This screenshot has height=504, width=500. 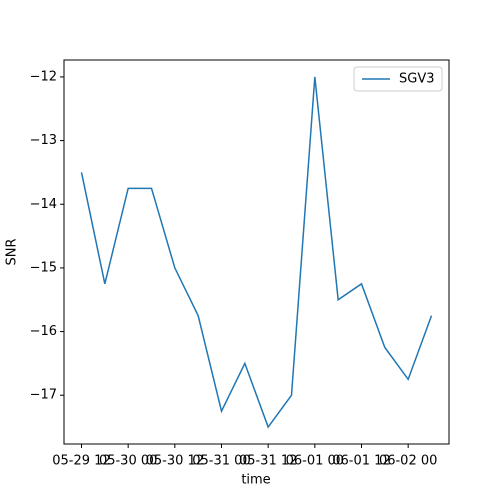 I want to click on y-tick-label: −14, so click(x=43, y=204).